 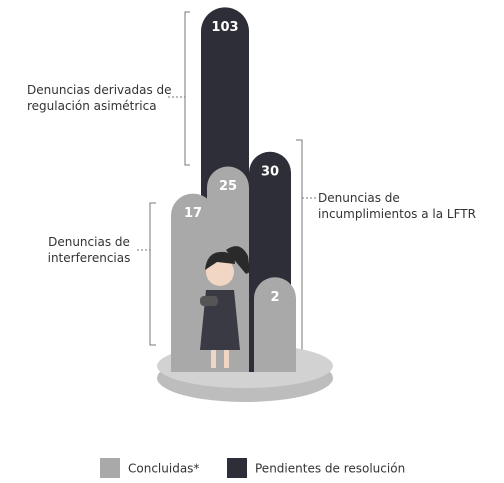 What do you see at coordinates (275, 324) in the screenshot?
I see `bar` at bounding box center [275, 324].